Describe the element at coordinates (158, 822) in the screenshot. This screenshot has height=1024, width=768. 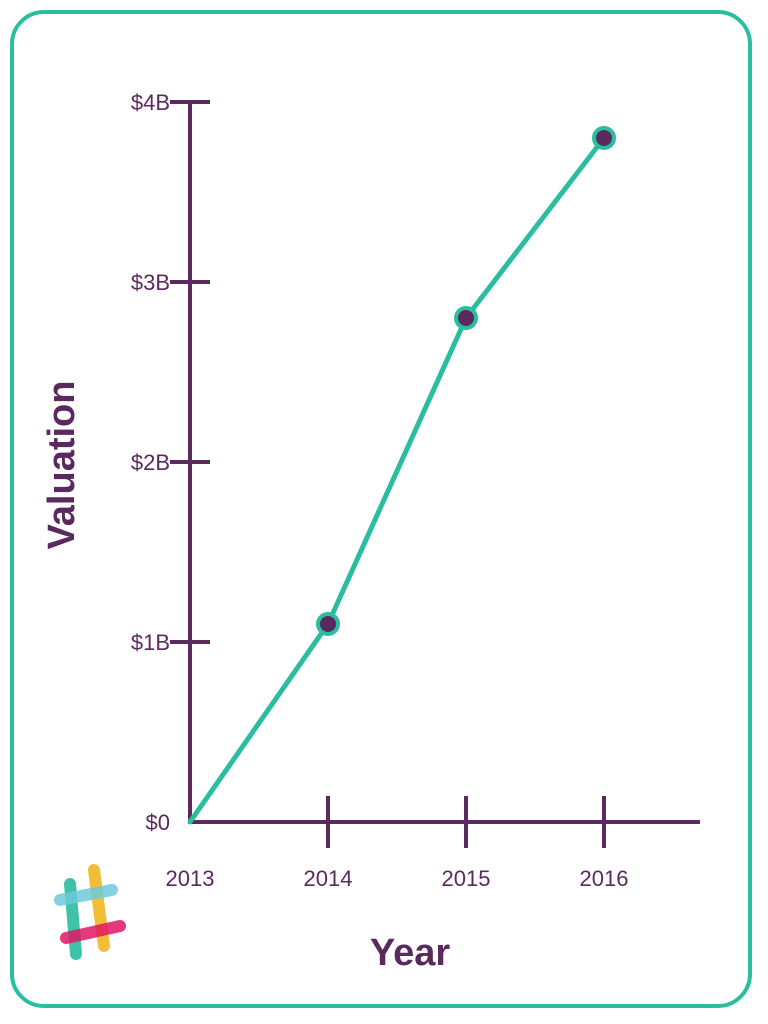
I see `y-tick-label: $0` at that location.